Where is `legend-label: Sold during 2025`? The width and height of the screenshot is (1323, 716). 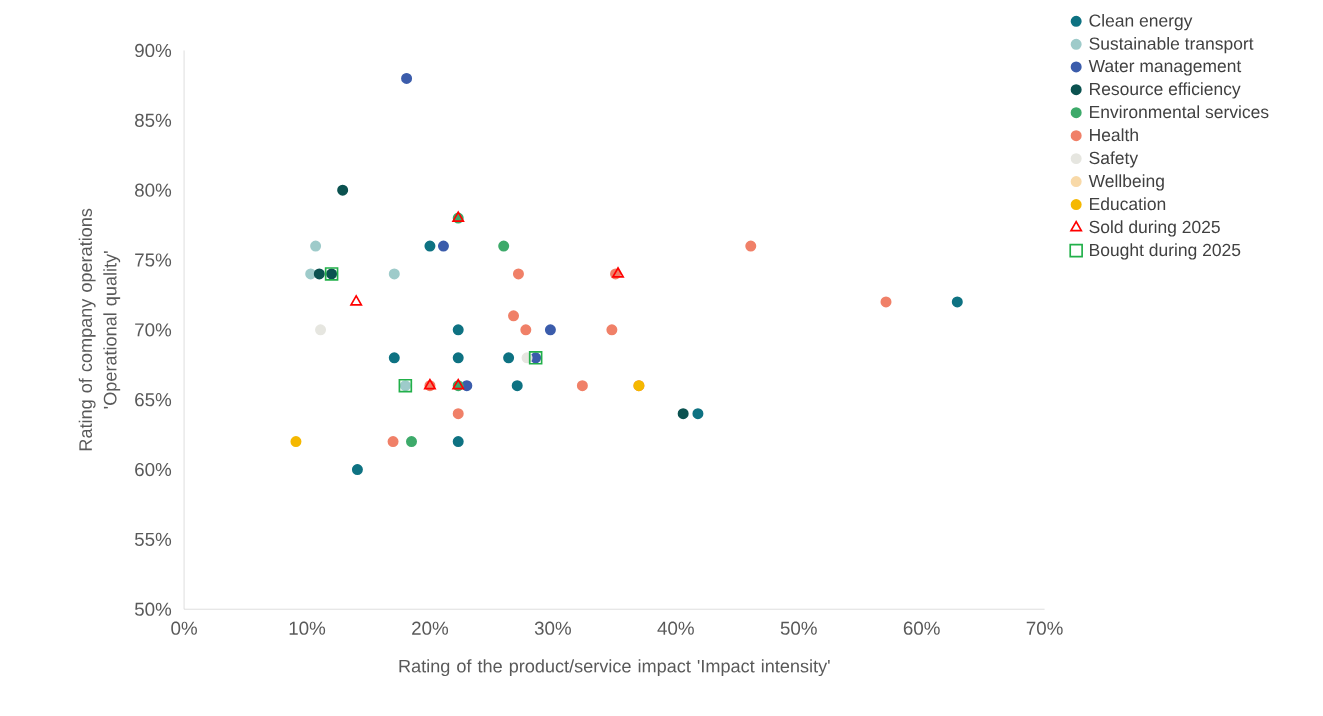 legend-label: Sold during 2025 is located at coordinates (1154, 228).